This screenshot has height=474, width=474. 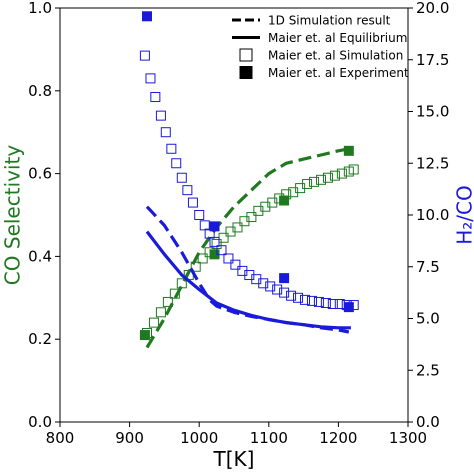 I want to click on series-4-solid-line, so click(x=248, y=280).